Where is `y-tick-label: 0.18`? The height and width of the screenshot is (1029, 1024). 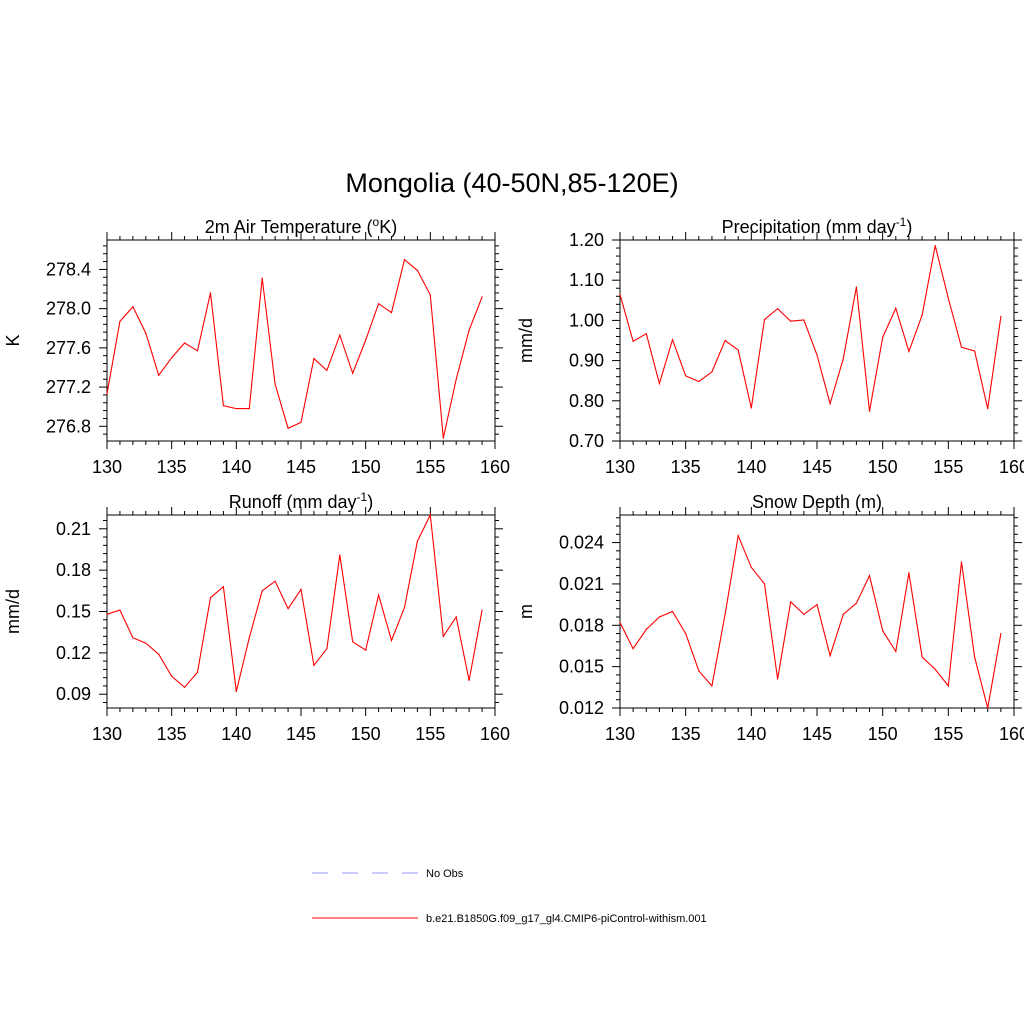 y-tick-label: 0.18 is located at coordinates (73, 570).